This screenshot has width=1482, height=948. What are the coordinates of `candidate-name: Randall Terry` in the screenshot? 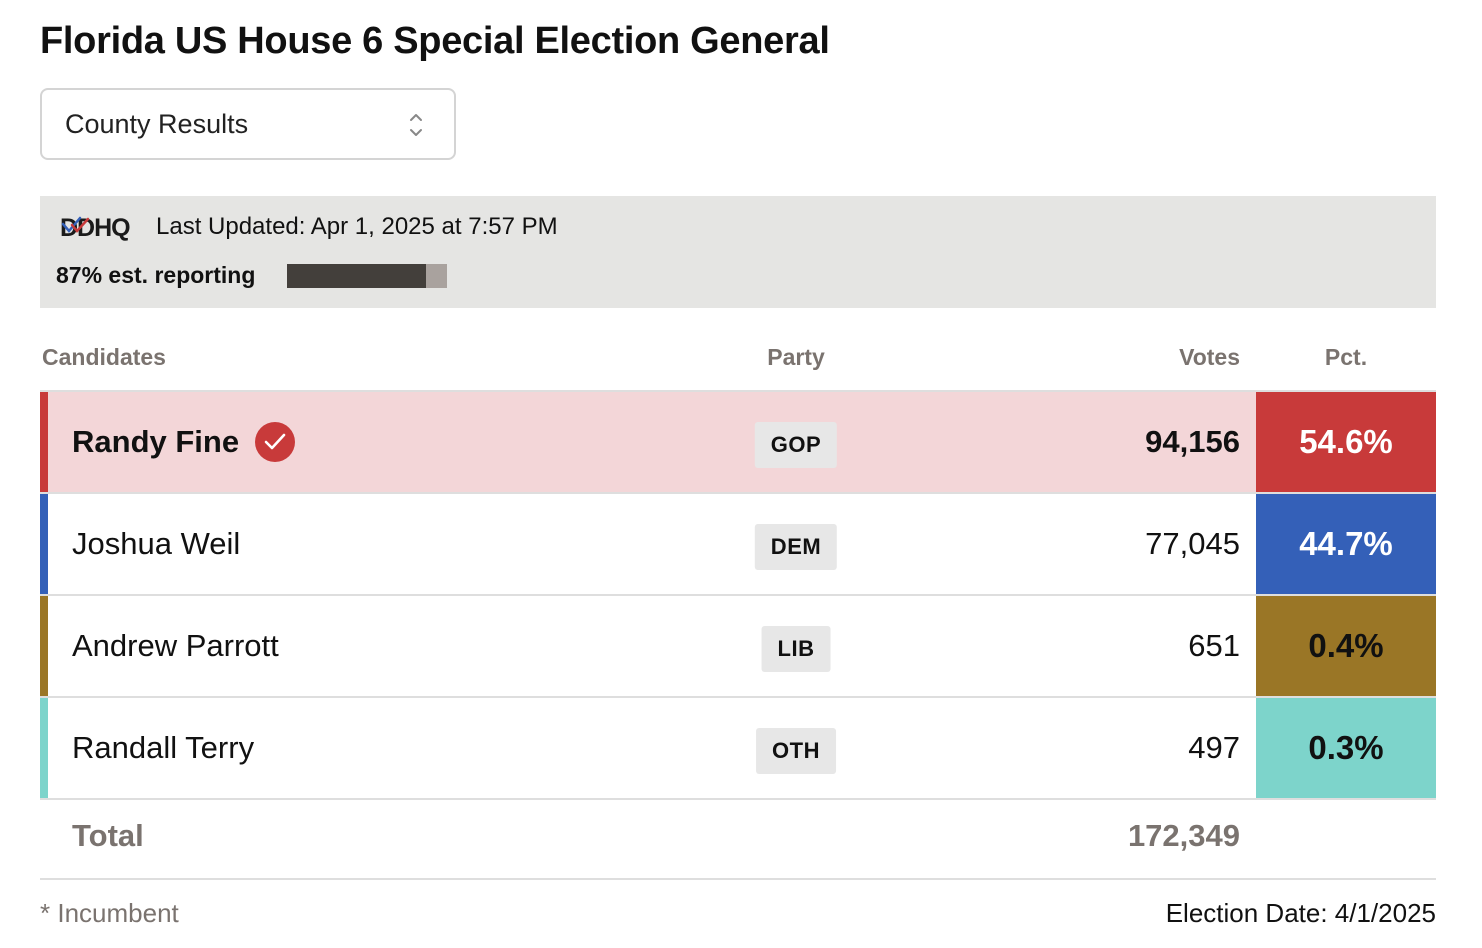 It's located at (163, 748).